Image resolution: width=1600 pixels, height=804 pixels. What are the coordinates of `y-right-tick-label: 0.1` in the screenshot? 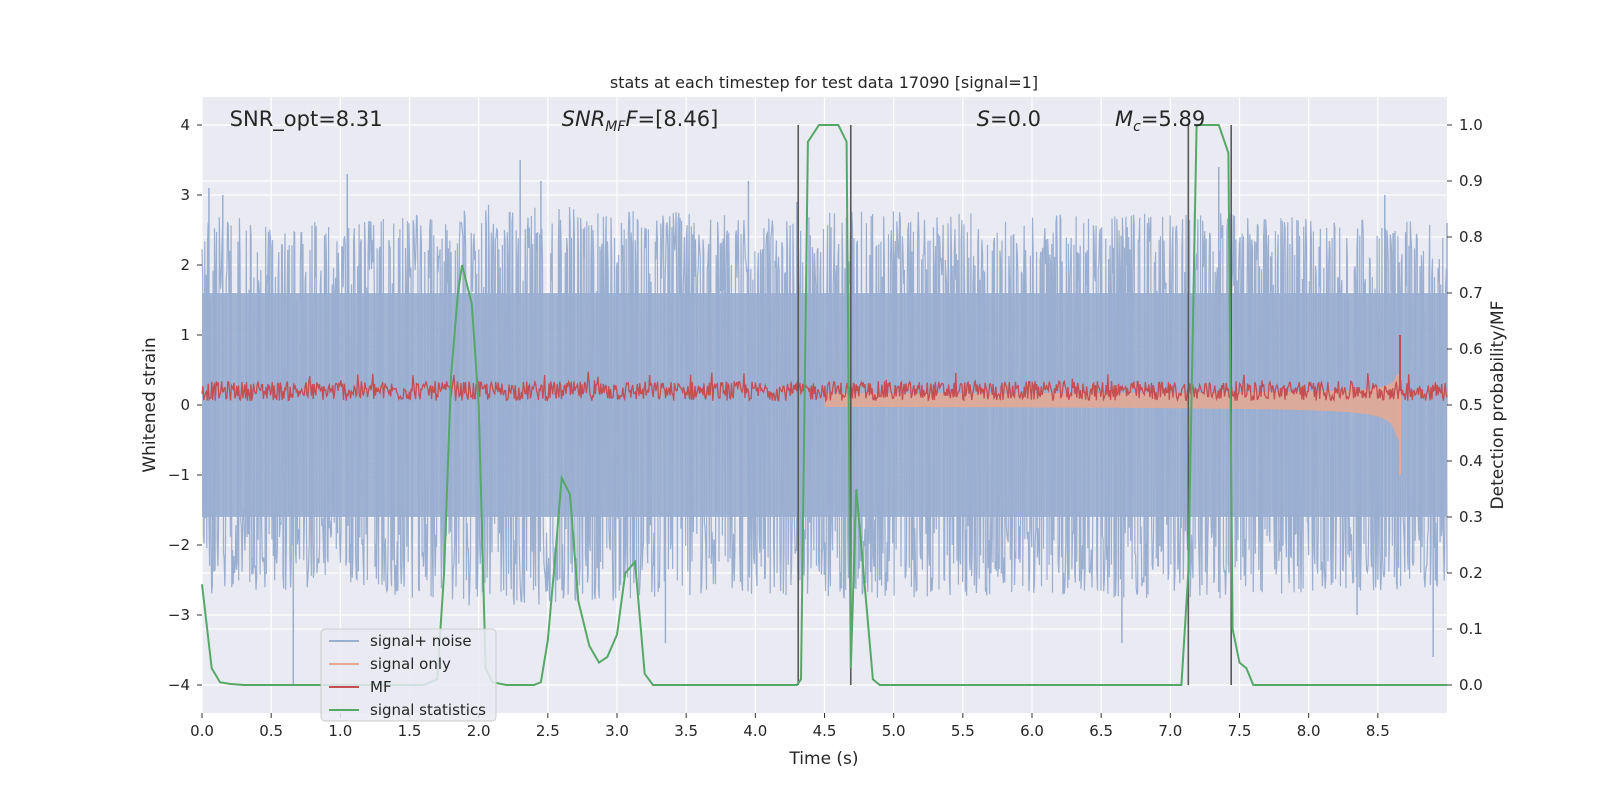 It's located at (1471, 629).